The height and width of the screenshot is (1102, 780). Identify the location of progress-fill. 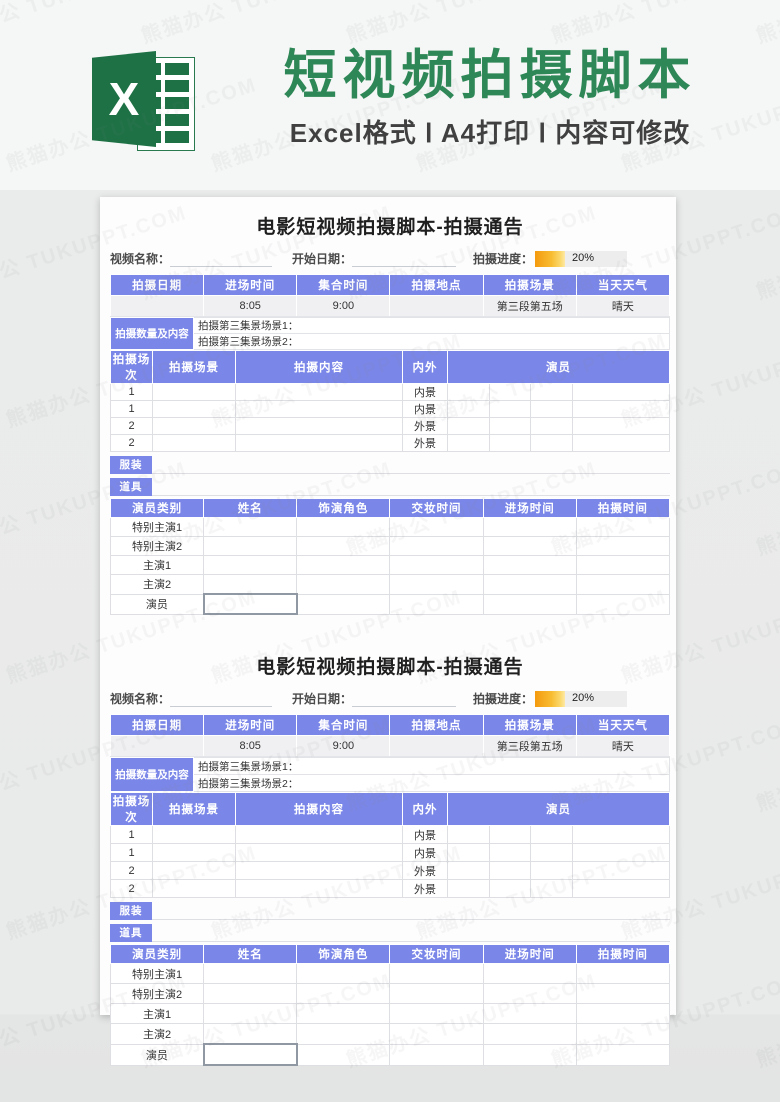
(550, 259).